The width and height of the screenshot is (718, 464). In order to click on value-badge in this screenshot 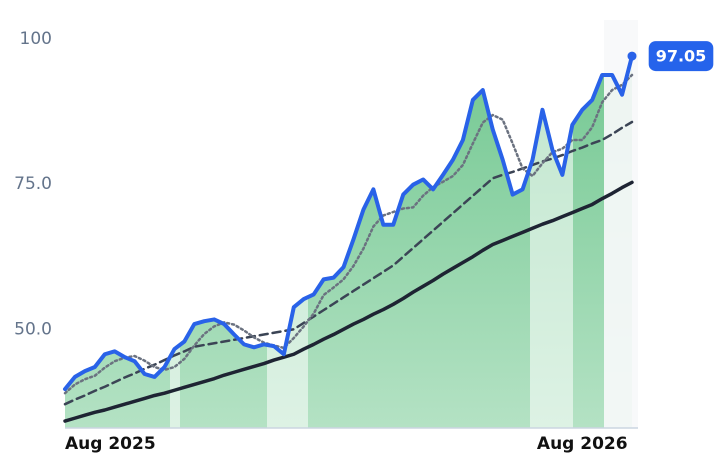, I will do `click(681, 56)`.